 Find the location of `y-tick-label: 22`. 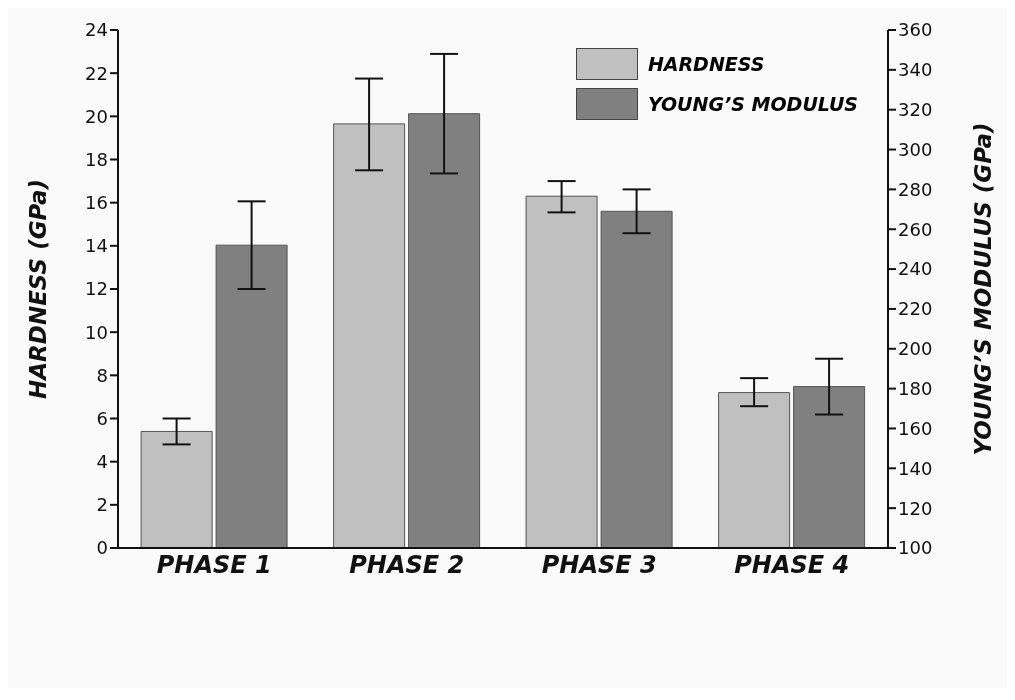

y-tick-label: 22 is located at coordinates (96, 73).